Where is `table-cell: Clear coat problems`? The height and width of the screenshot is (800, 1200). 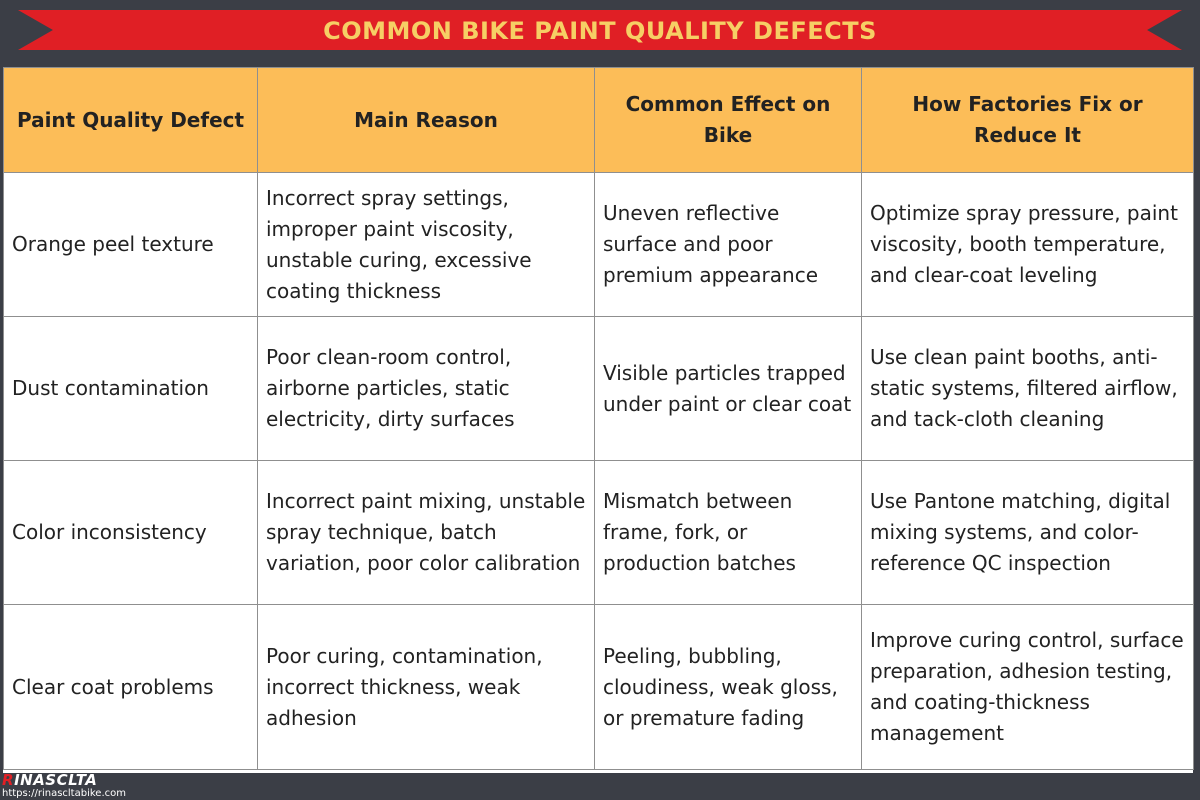
table-cell: Clear coat problems is located at coordinates (130, 687).